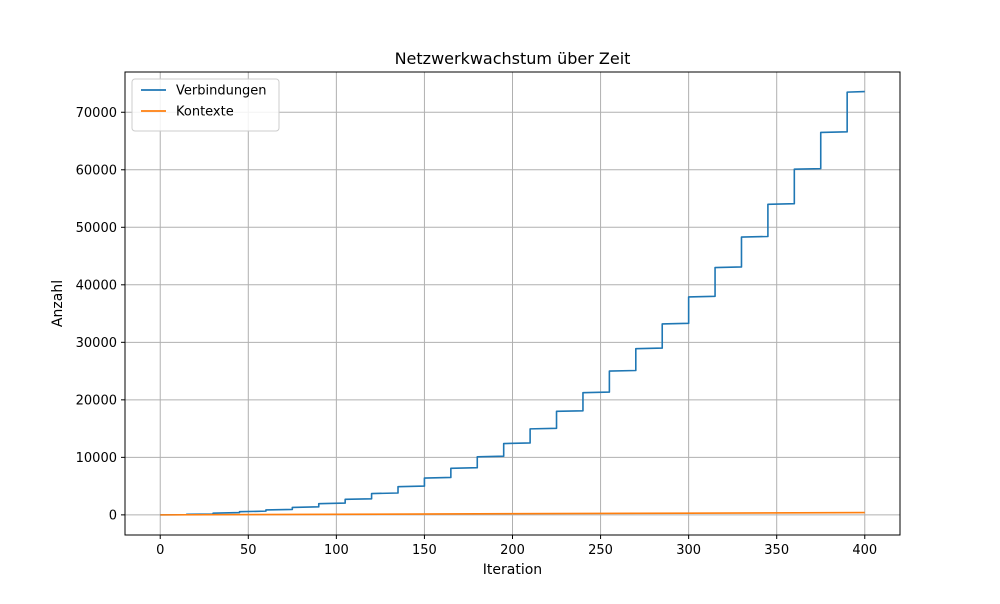 Image resolution: width=1000 pixels, height=604 pixels. What do you see at coordinates (512, 513) in the screenshot?
I see `series-line-kontexte` at bounding box center [512, 513].